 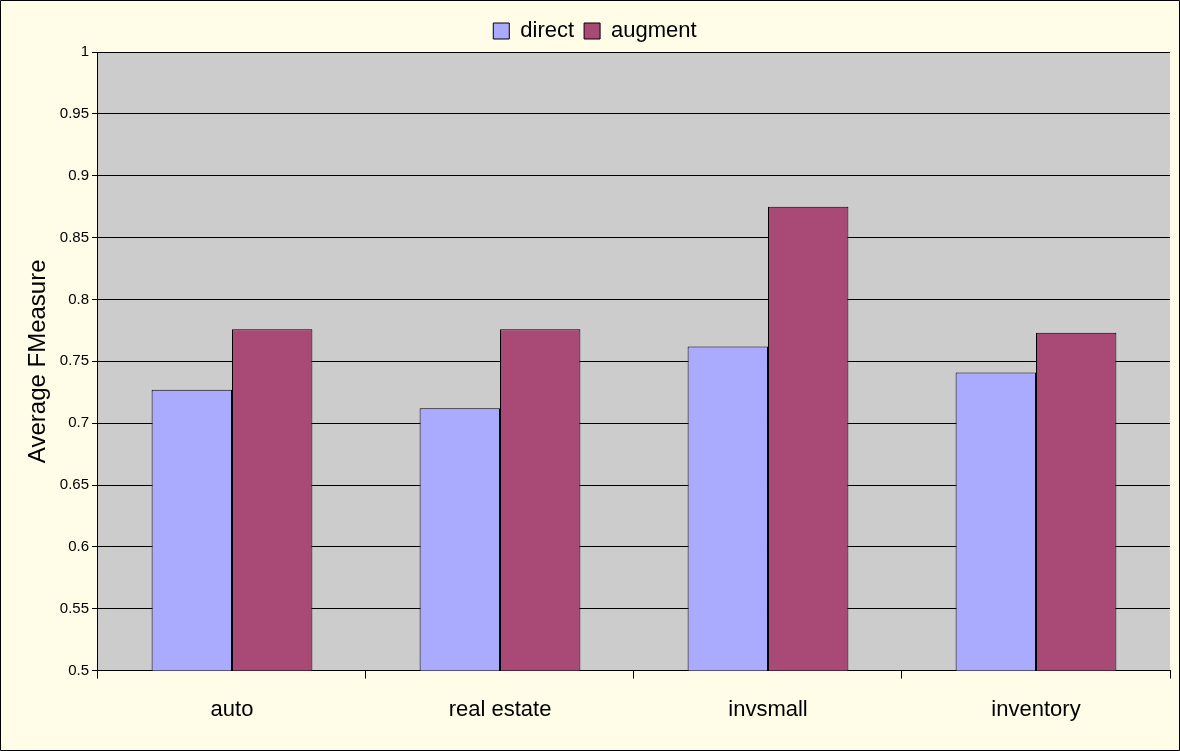 What do you see at coordinates (78, 669) in the screenshot?
I see `y-tick-label: 0.5` at bounding box center [78, 669].